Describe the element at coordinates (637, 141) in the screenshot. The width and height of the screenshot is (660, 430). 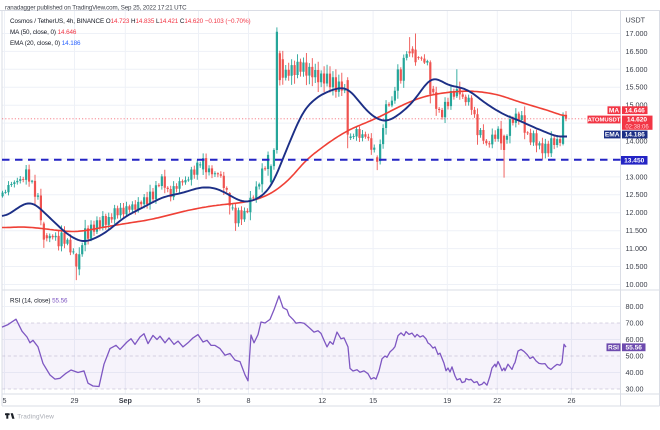
I see `svg-text: 14.000` at that location.